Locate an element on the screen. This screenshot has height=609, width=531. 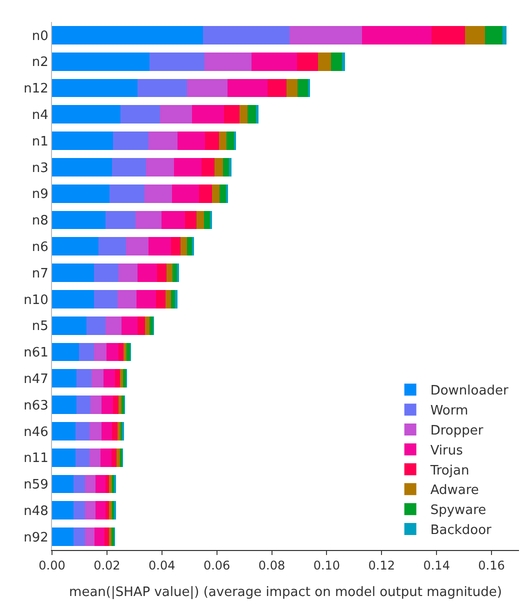
y-tick-label: n4 is located at coordinates (40, 115).